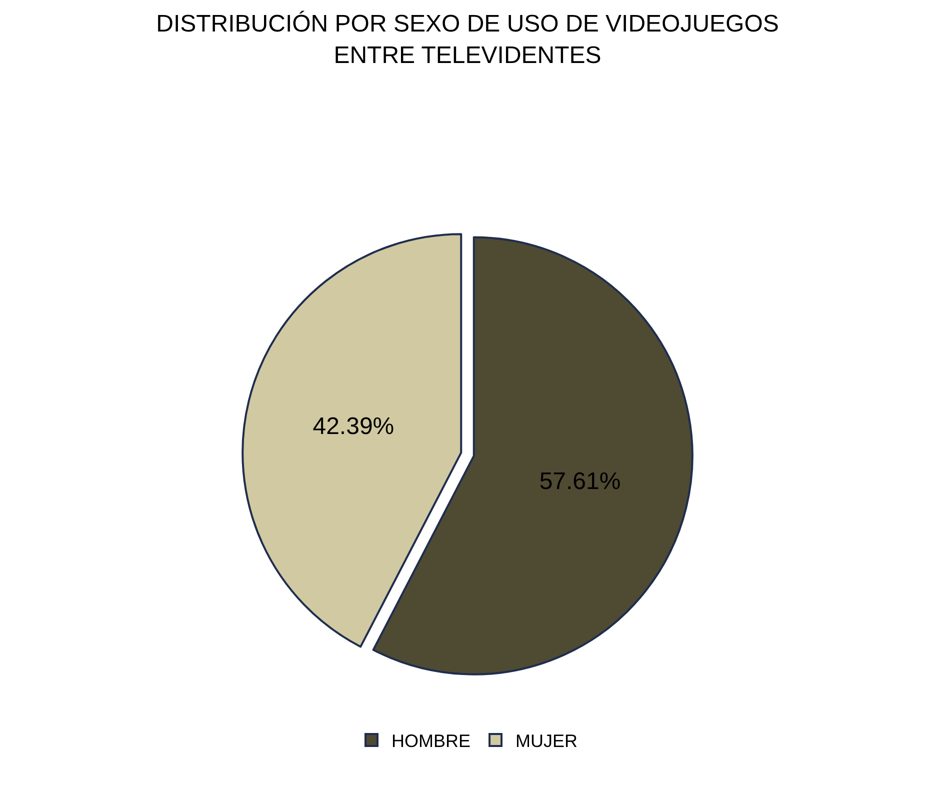  I want to click on legend-label: MUJER, so click(547, 740).